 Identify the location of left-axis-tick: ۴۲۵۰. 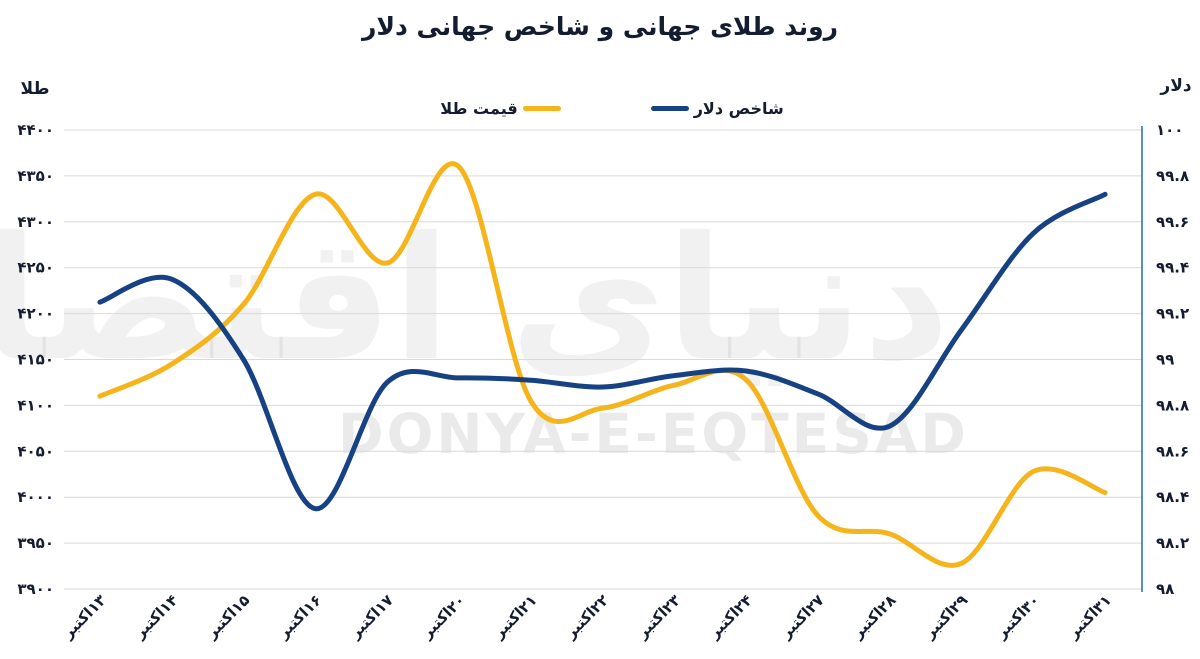
(35, 268).